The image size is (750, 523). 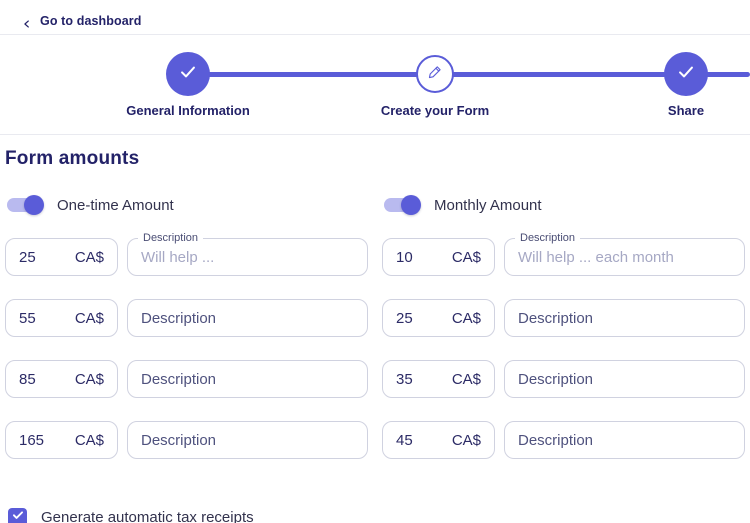 I want to click on step-label: Create your Form, so click(x=435, y=110).